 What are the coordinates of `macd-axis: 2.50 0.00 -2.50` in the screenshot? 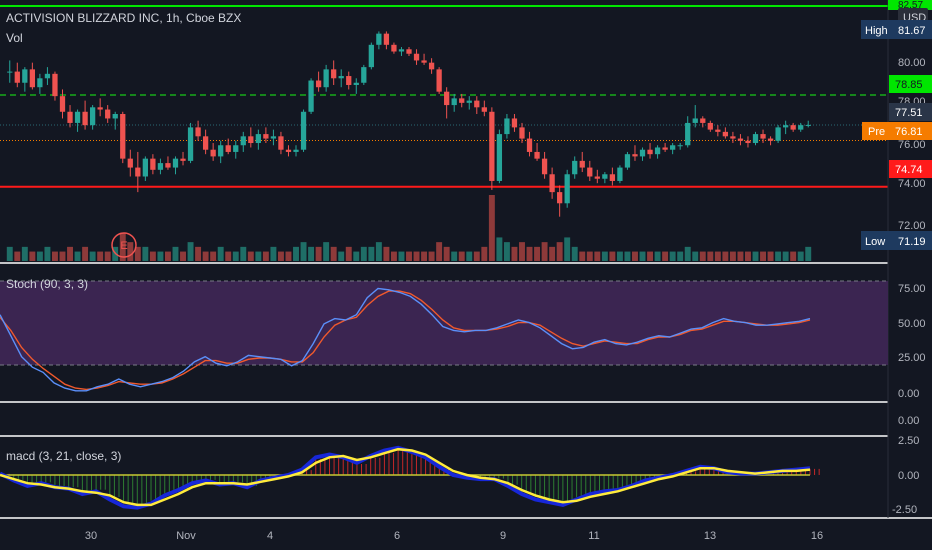 It's located at (905, 475).